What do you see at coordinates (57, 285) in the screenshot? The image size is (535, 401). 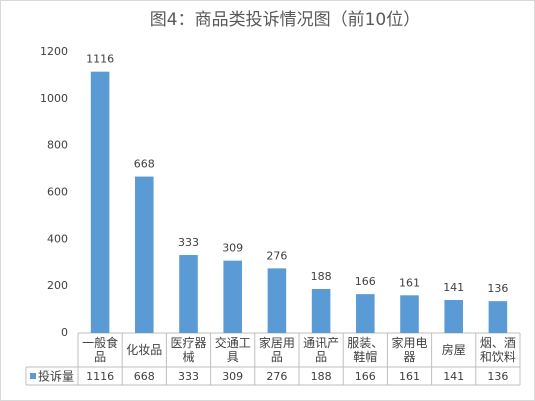 I see `y-tick-label: 200` at bounding box center [57, 285].